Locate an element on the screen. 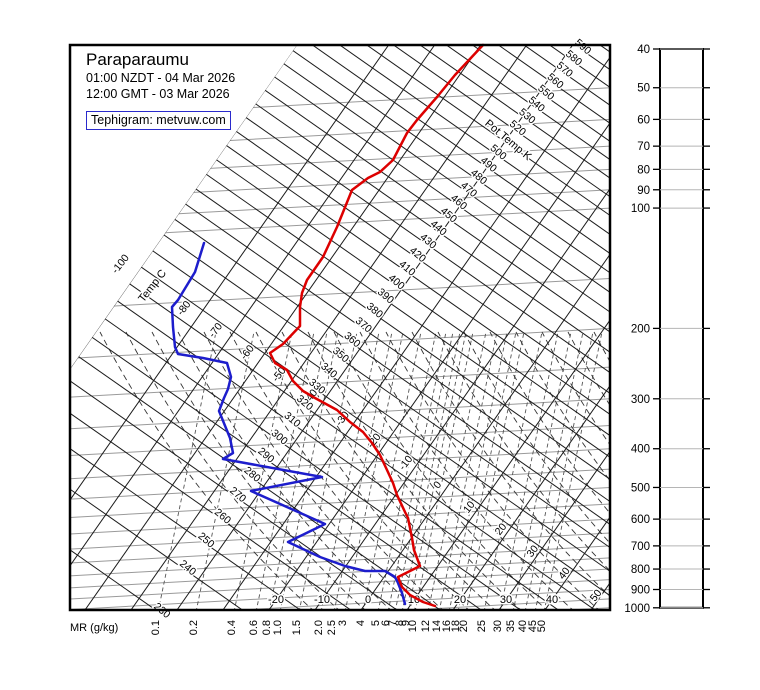  source-link: Tephigram: metvuw.com is located at coordinates (158, 120).